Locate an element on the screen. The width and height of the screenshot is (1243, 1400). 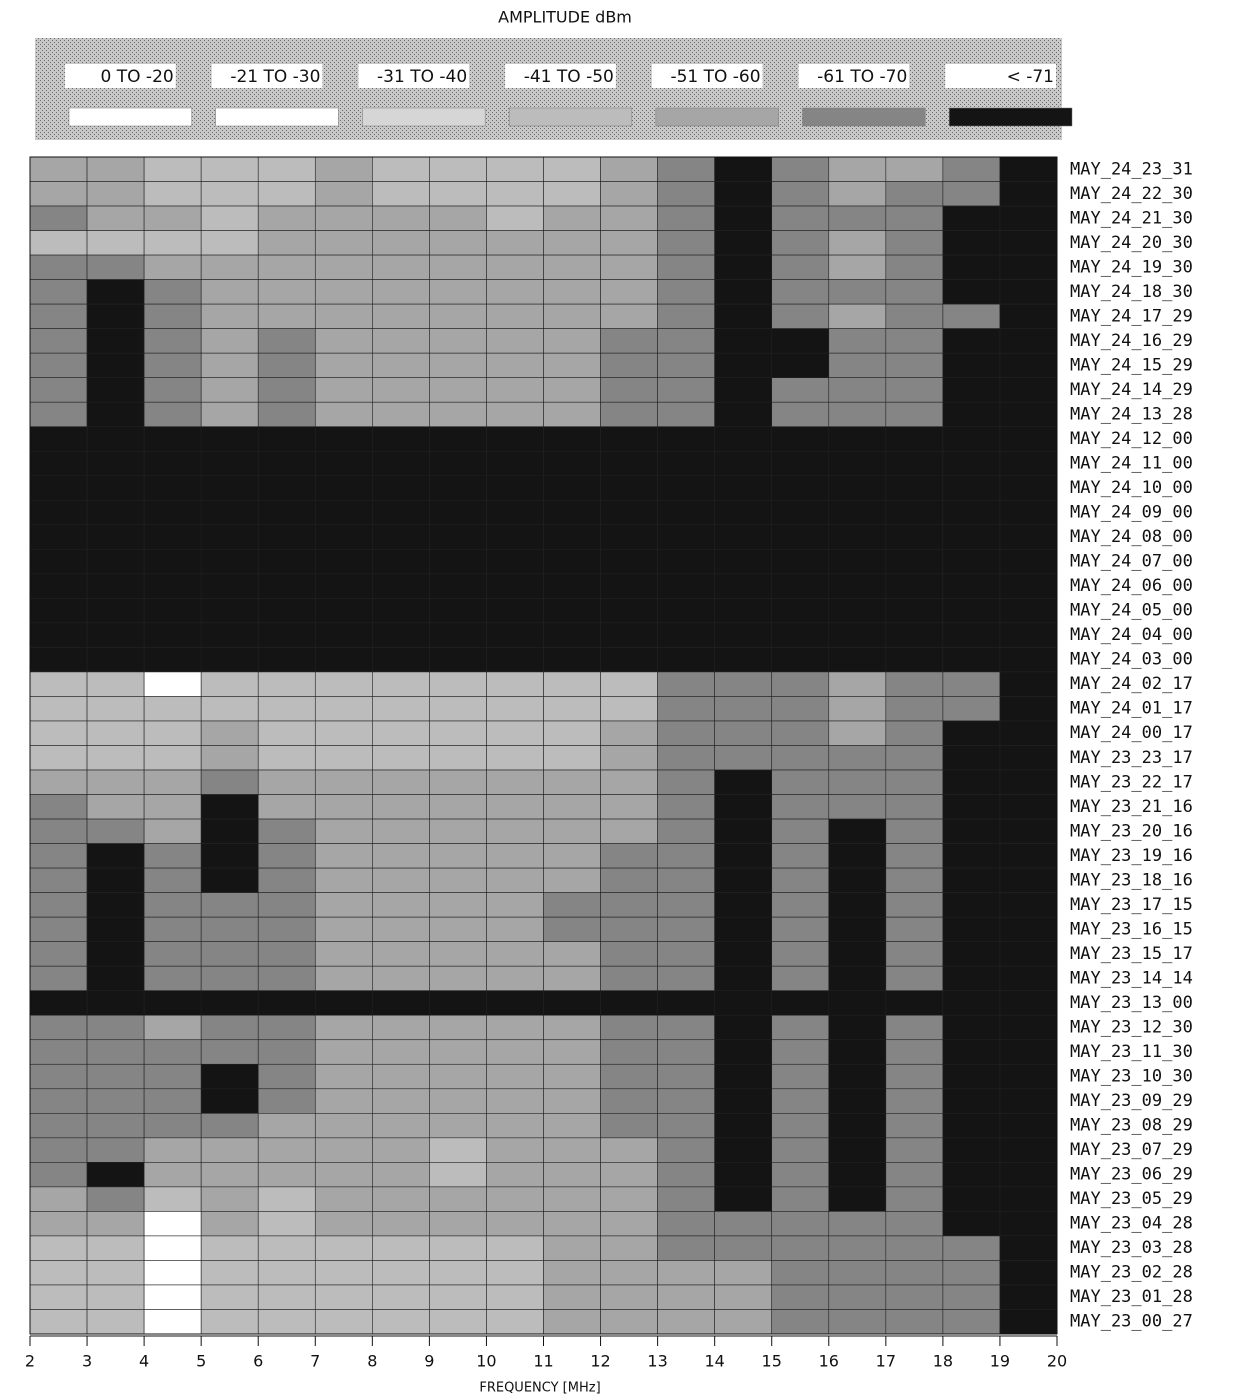
row-label: MAY_23_17_15 is located at coordinates (1131, 905).